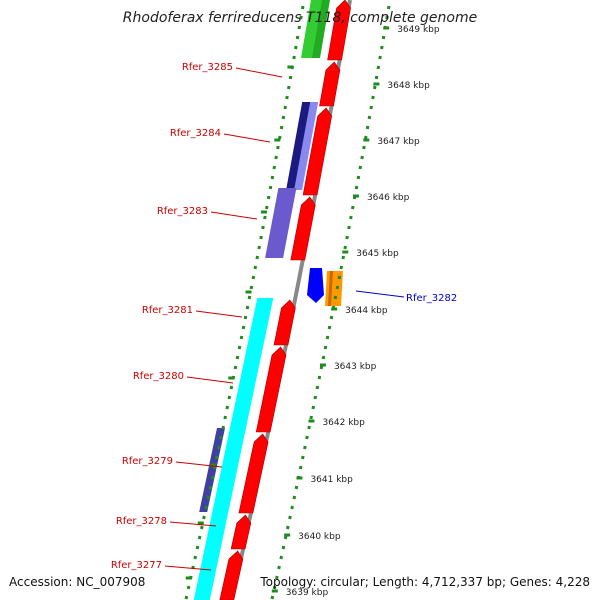 This screenshot has height=600, width=600. Describe the element at coordinates (233, 449) in the screenshot. I see `gene-block-cyan` at that location.